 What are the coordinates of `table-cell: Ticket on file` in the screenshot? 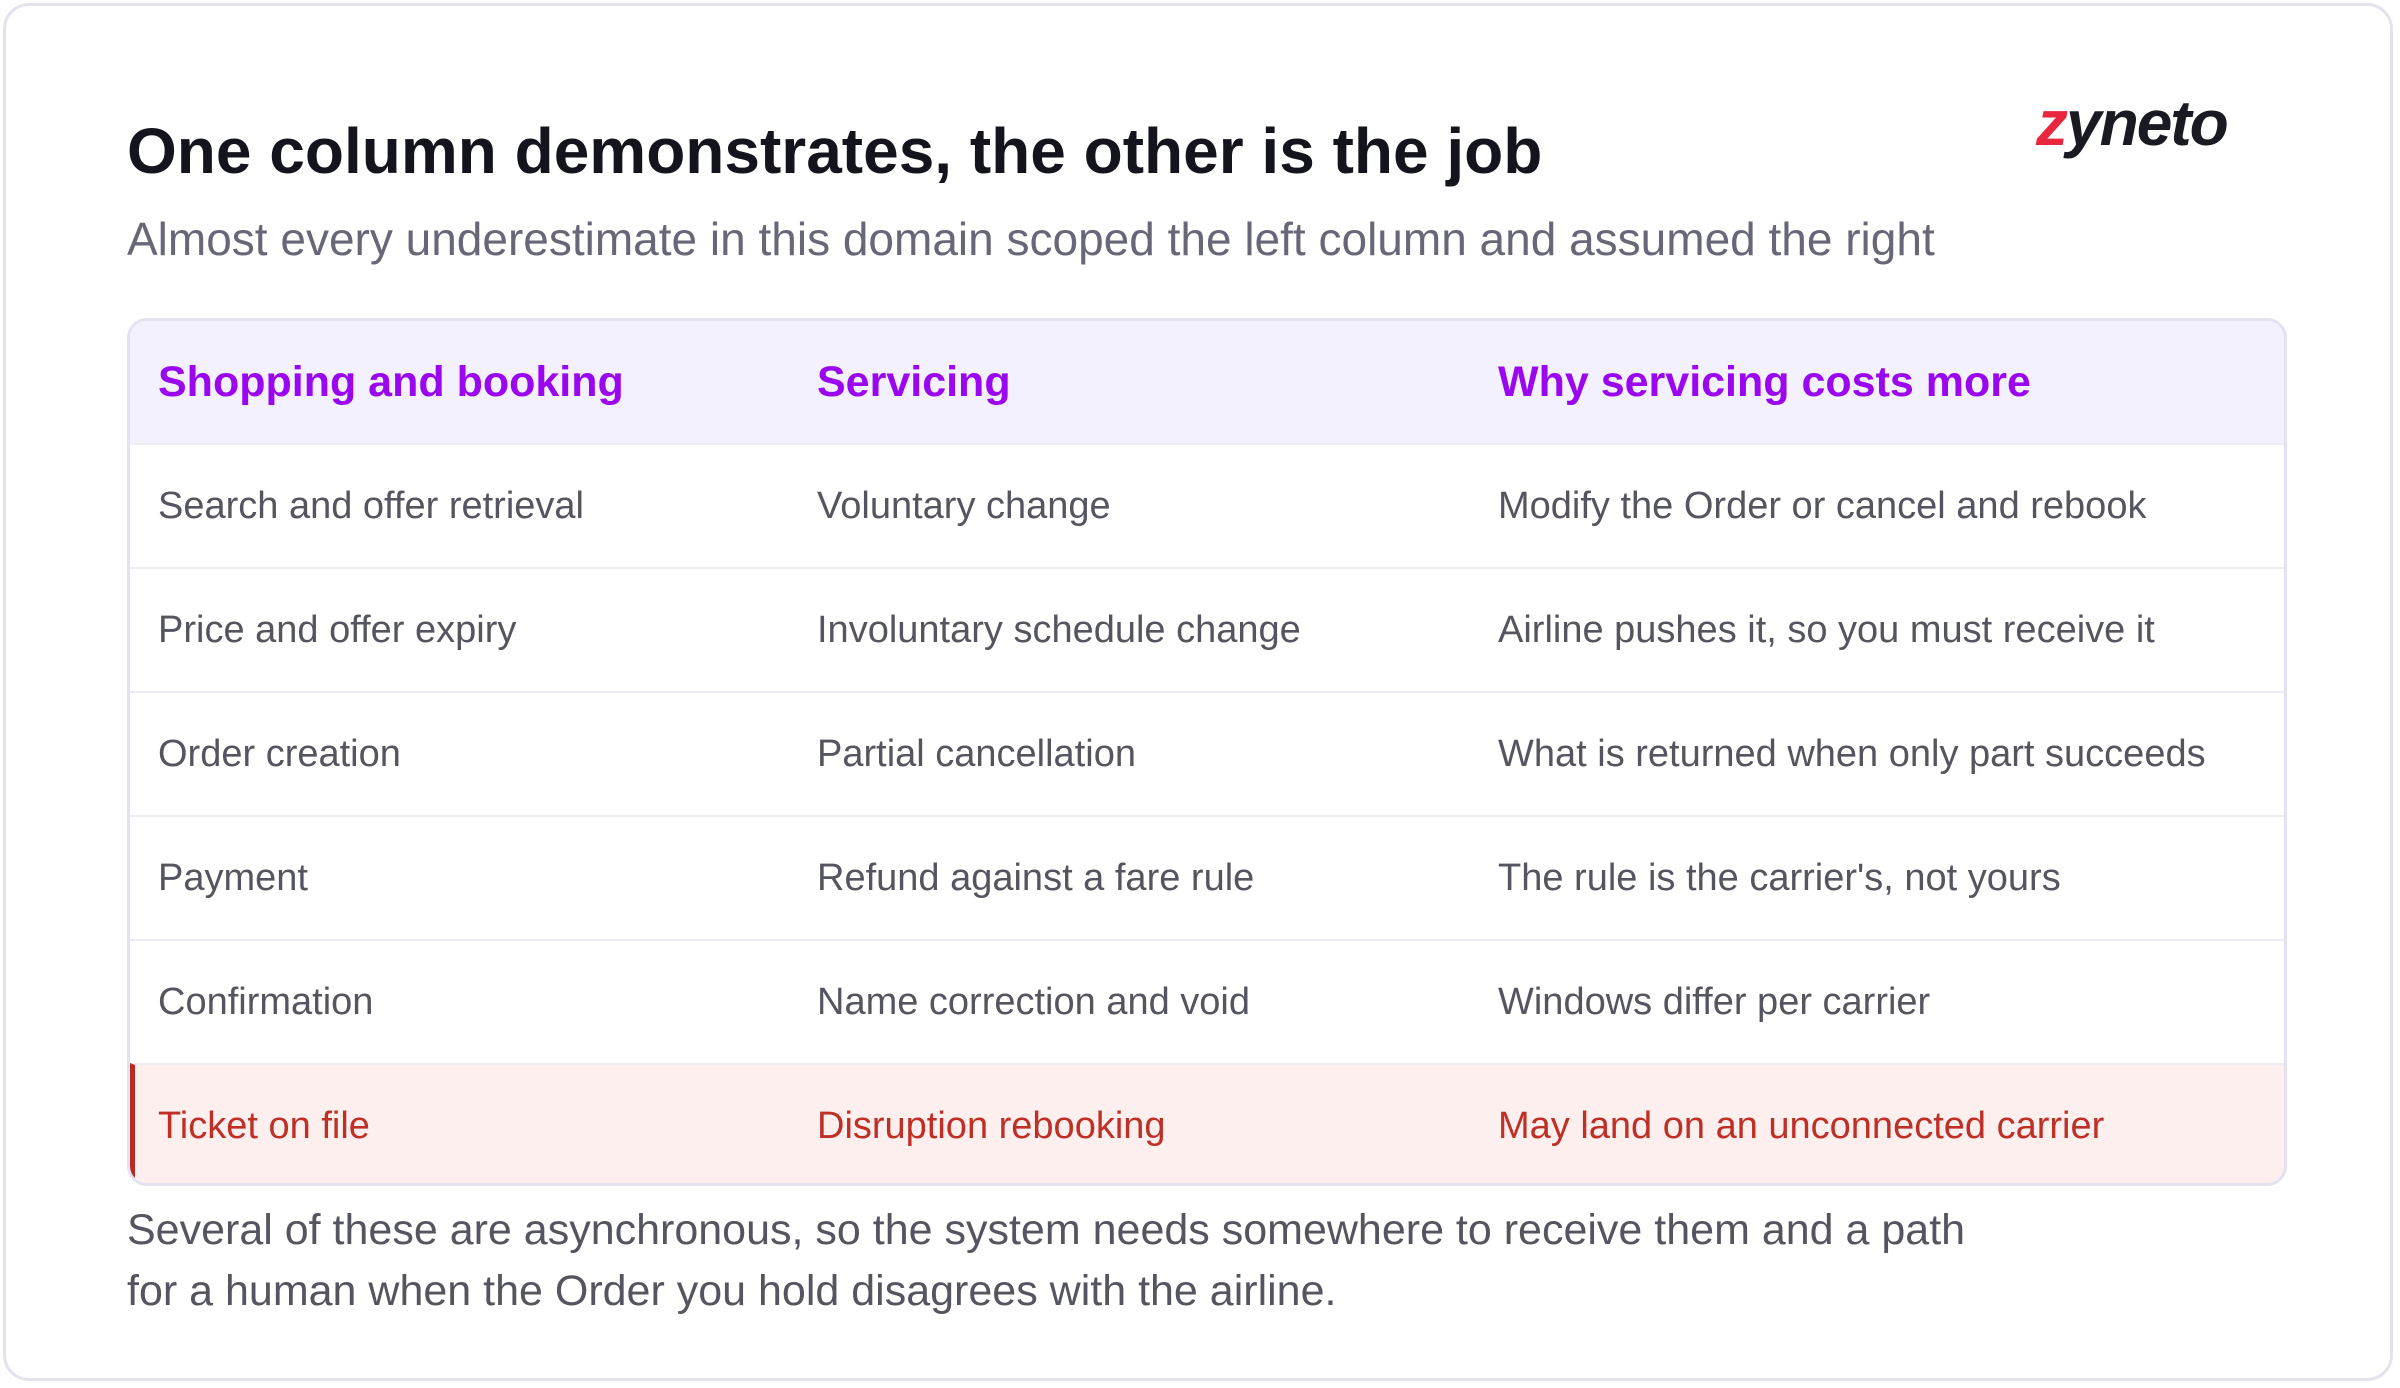 It's located at (264, 1125).